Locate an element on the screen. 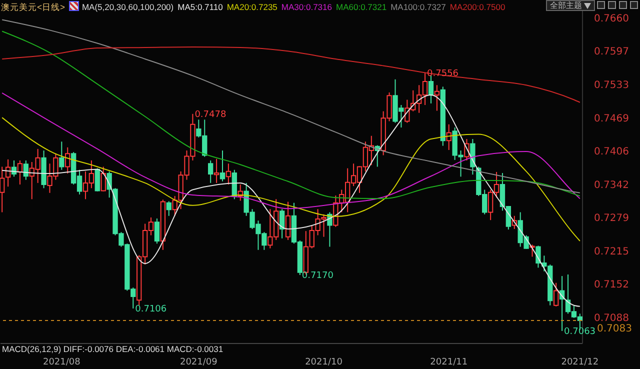  y-tick-label: 0.7469 is located at coordinates (611, 119).